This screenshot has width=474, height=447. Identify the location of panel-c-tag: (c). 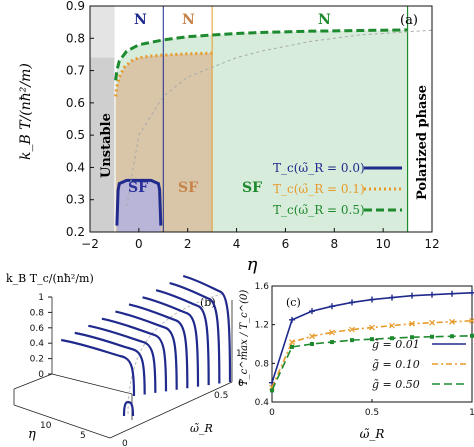
(293, 302).